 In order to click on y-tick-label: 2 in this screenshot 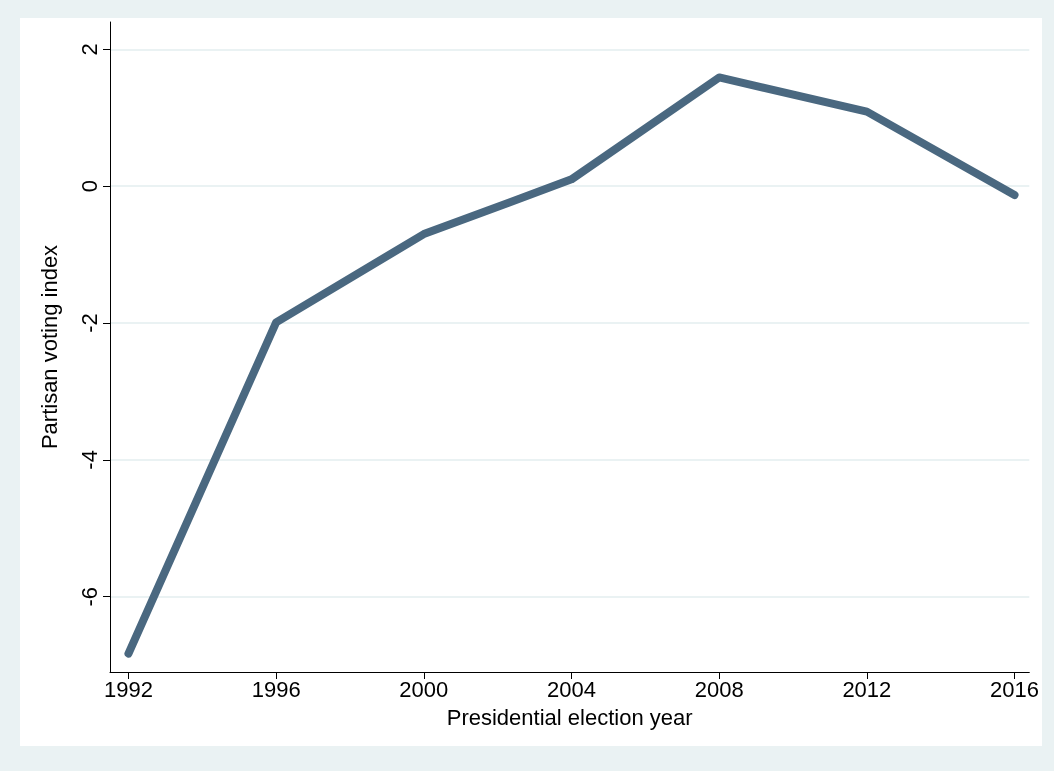, I will do `click(89, 49)`.